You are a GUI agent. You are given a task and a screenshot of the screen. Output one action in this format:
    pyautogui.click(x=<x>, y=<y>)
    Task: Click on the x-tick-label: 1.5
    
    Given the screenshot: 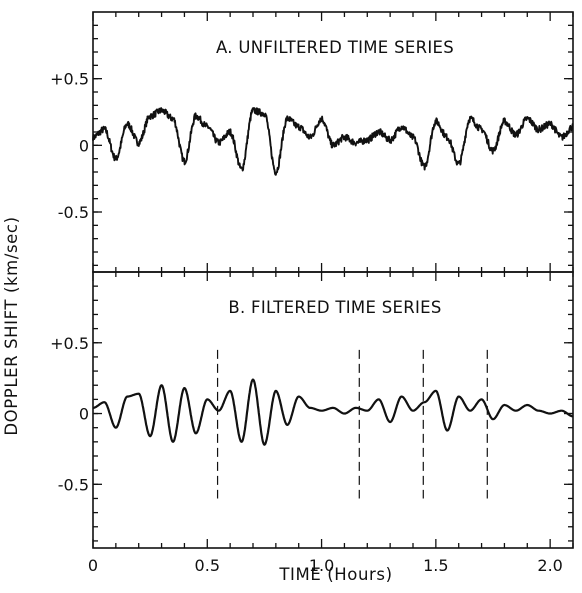 What is the action you would take?
    pyautogui.click(x=435, y=565)
    